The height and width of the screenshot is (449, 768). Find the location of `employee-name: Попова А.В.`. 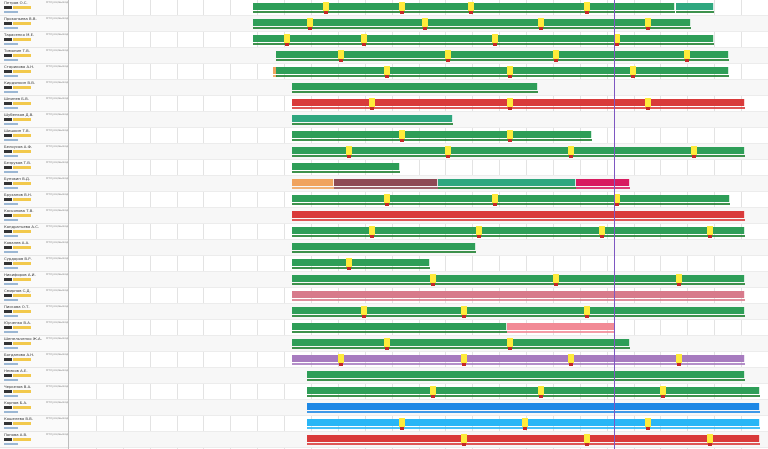

employee-name: Попова А.В. is located at coordinates (16, 434).